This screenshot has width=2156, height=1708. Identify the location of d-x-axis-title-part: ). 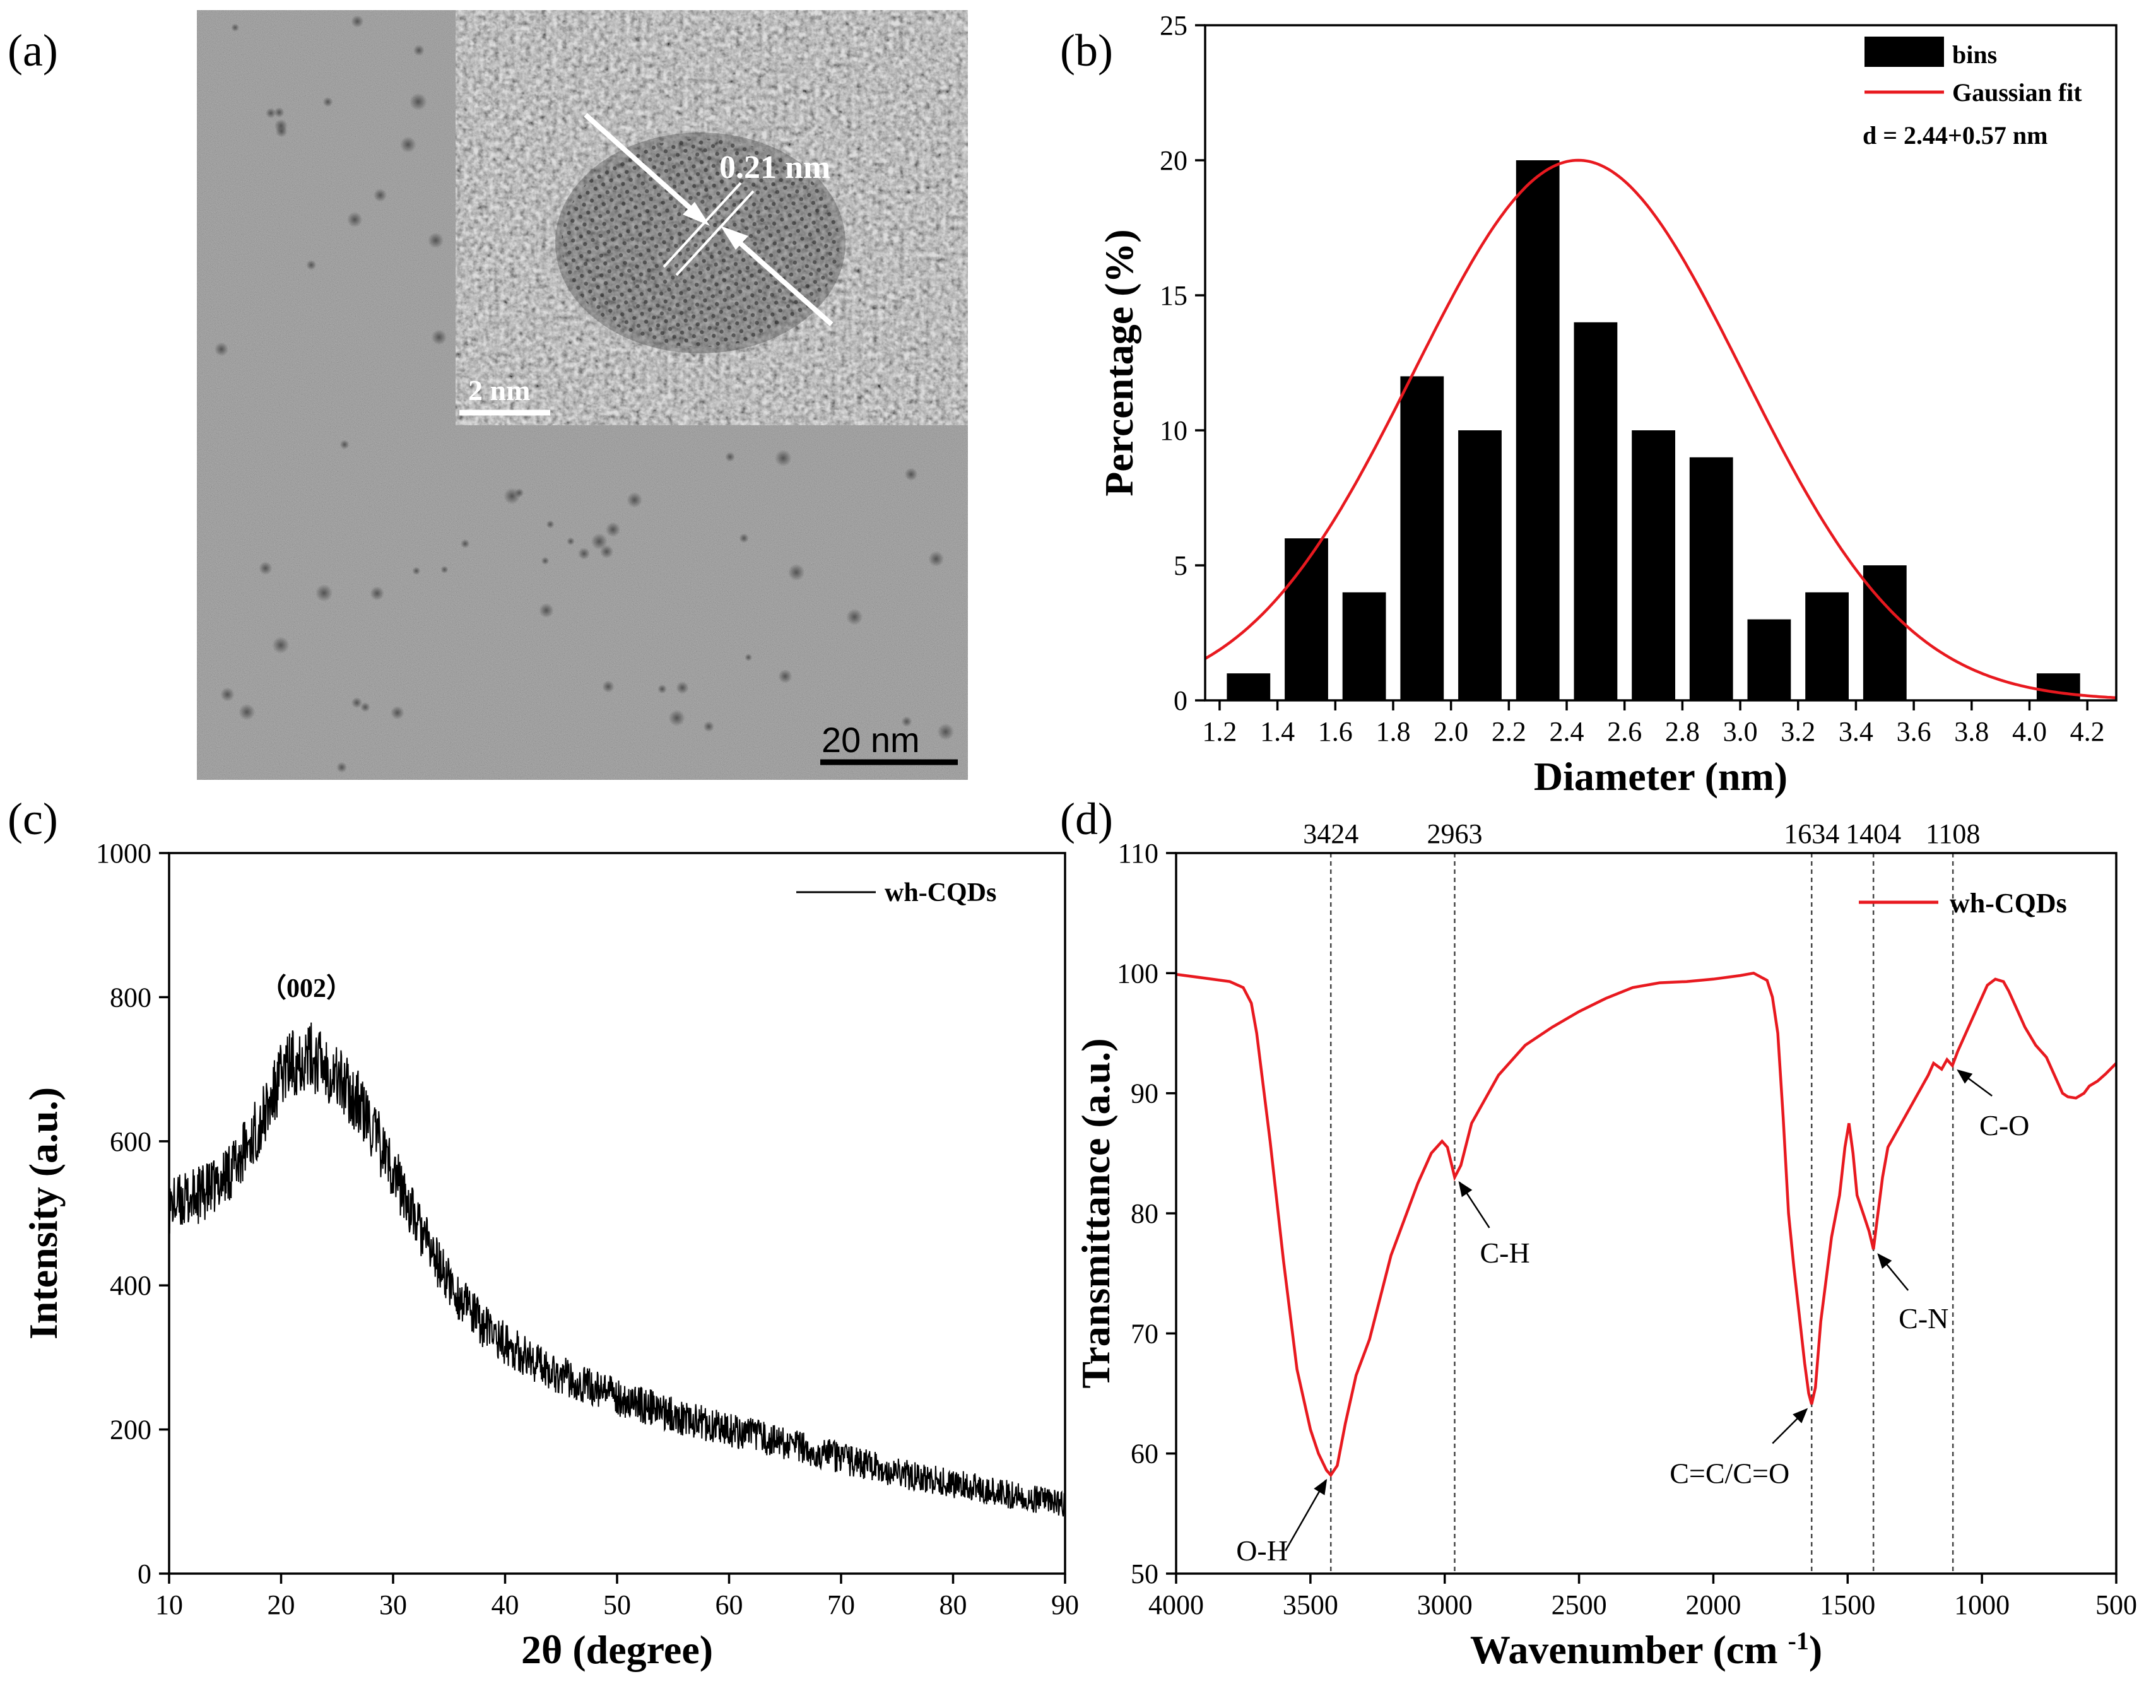
(1815, 1649).